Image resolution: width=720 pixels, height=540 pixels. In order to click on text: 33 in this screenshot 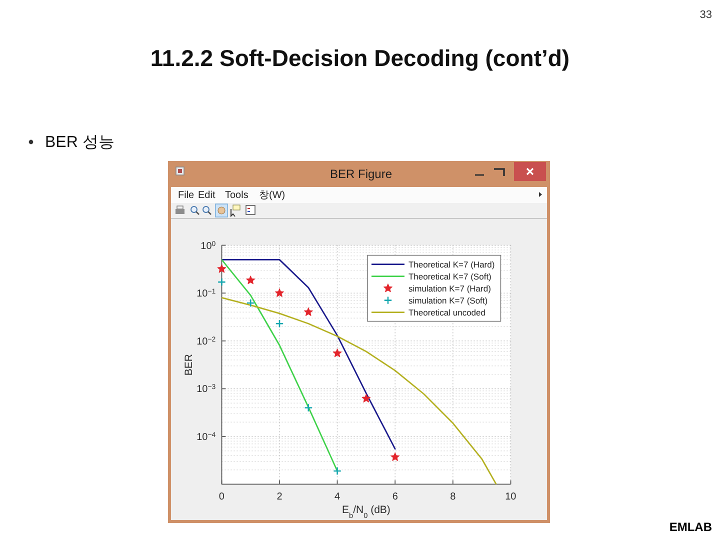, I will do `click(706, 15)`.